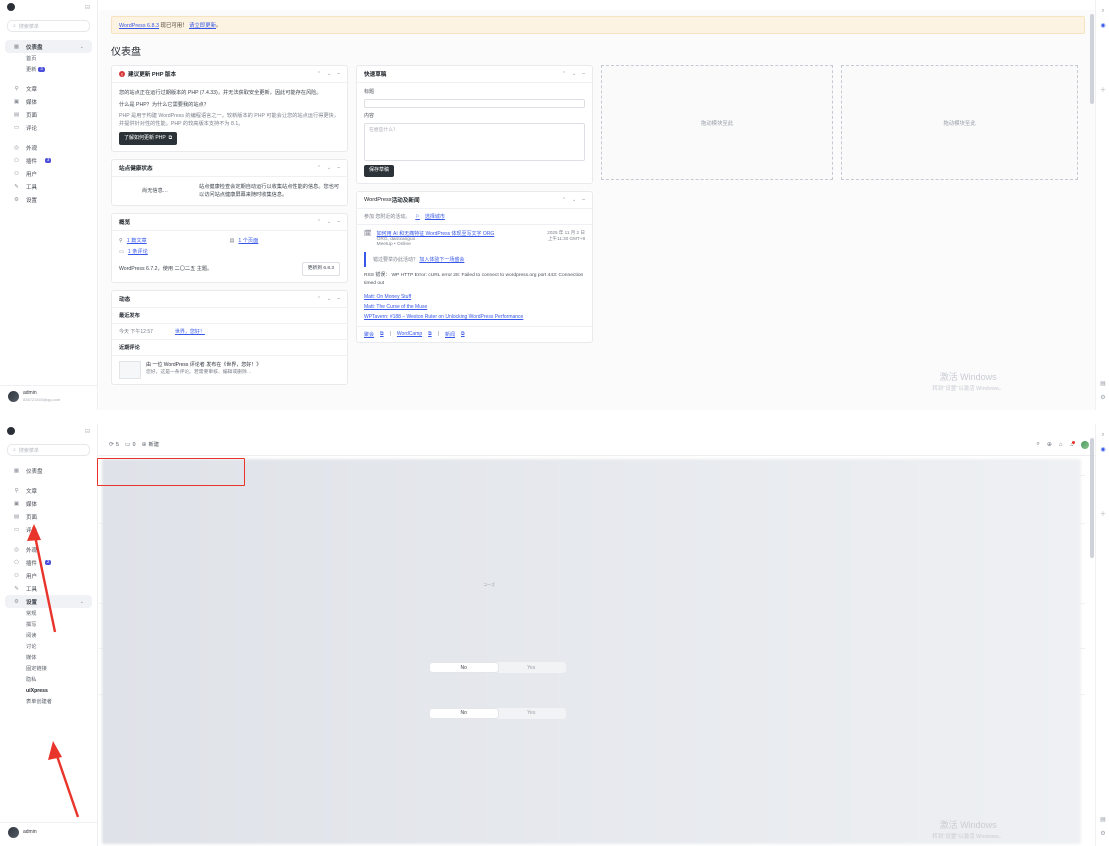 The height and width of the screenshot is (846, 1109). What do you see at coordinates (320, 269) in the screenshot?
I see `update-version-button: 更新到 6.8.3` at bounding box center [320, 269].